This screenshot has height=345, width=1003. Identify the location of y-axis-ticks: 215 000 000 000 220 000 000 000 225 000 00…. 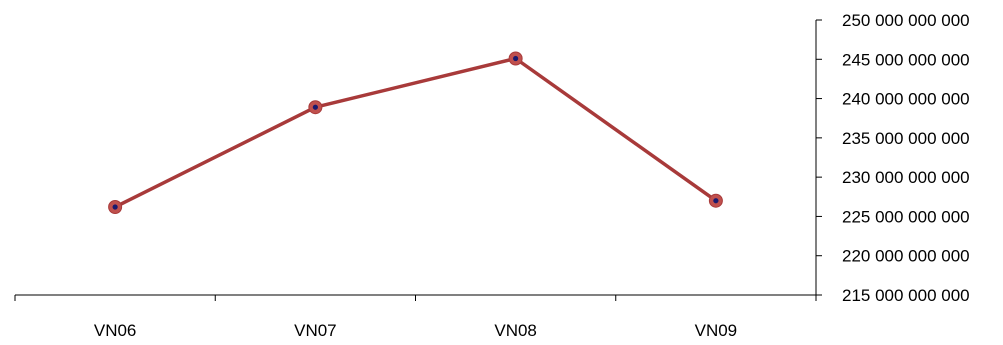
(893, 158).